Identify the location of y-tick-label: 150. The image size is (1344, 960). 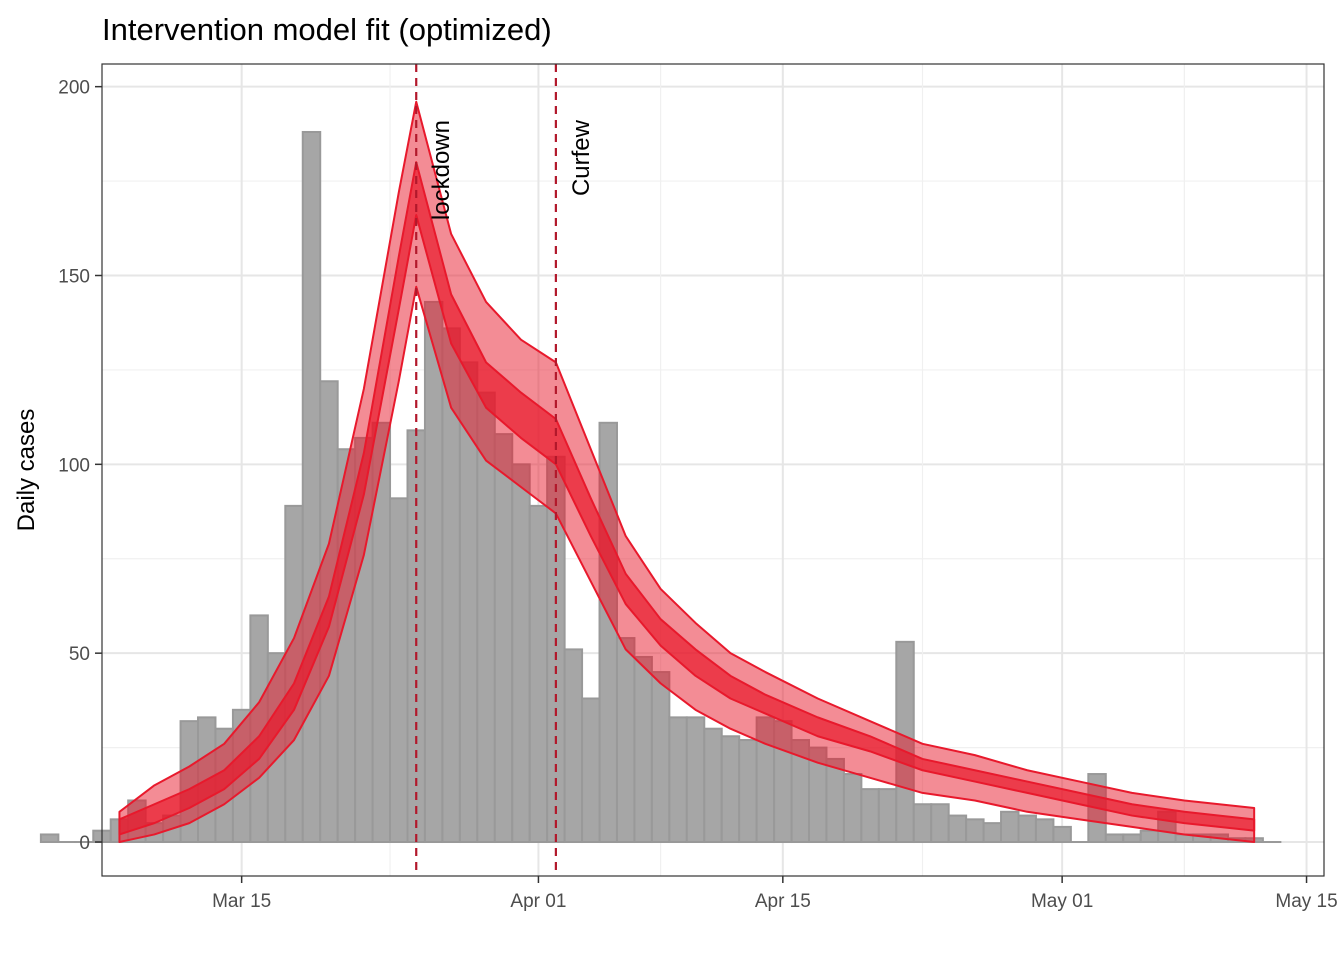
(74, 276).